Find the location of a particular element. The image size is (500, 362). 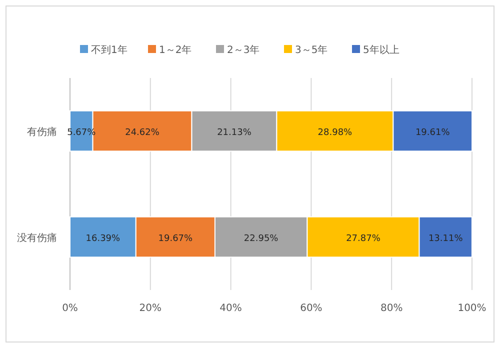

y-tick-label: 有伤痛 is located at coordinates (42, 132).